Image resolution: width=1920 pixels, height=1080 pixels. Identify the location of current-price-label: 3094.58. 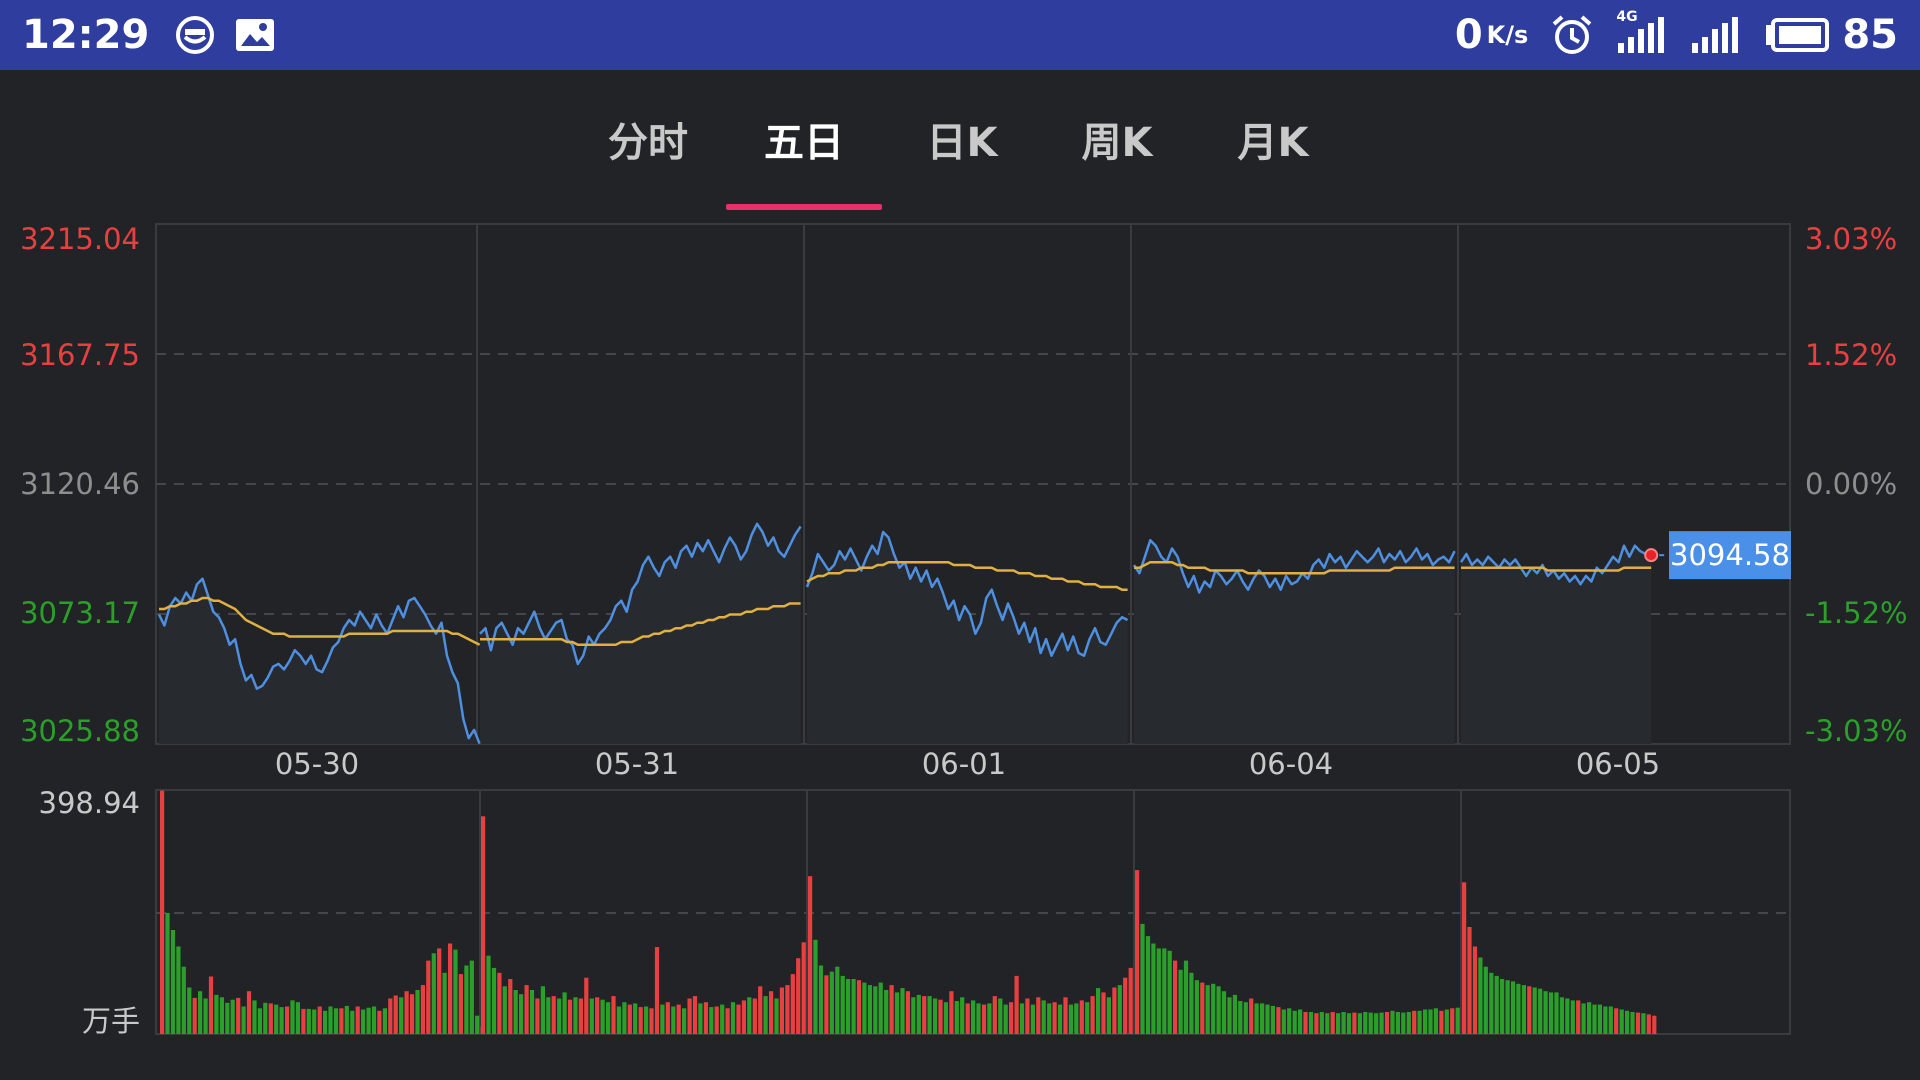
(1730, 555).